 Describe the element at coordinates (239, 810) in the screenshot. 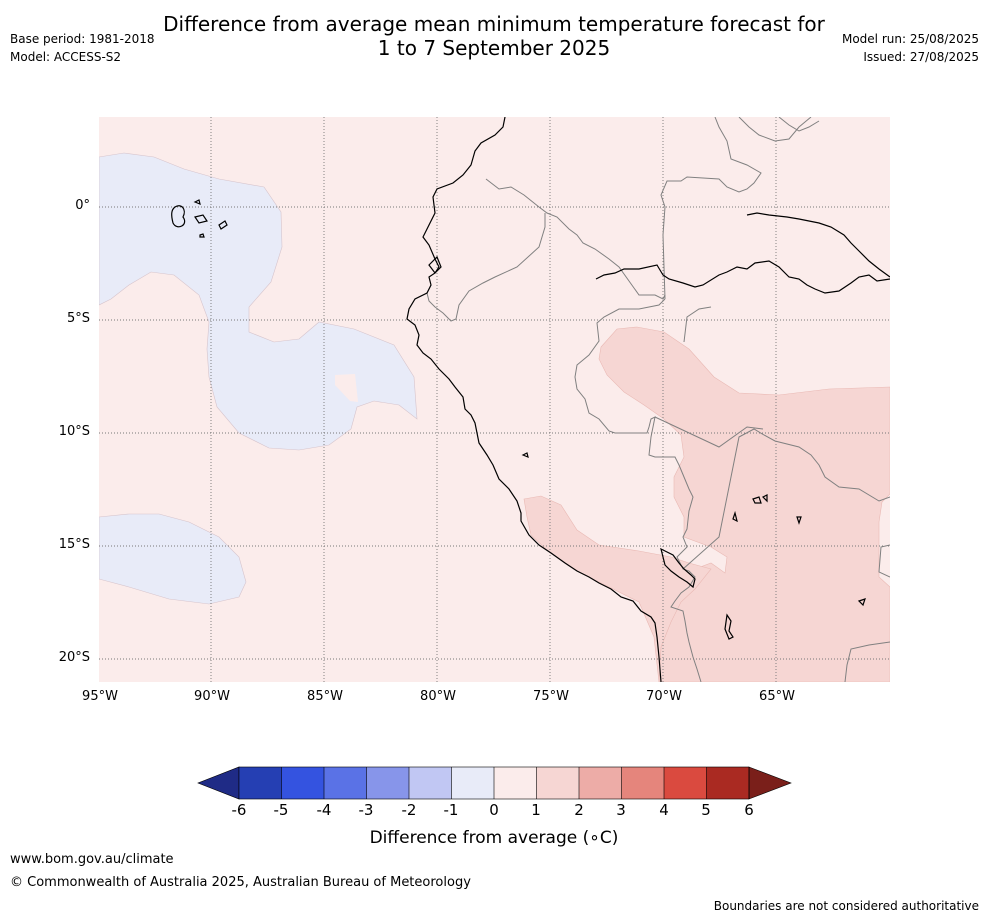

I see `colorbar-tick: -6` at that location.